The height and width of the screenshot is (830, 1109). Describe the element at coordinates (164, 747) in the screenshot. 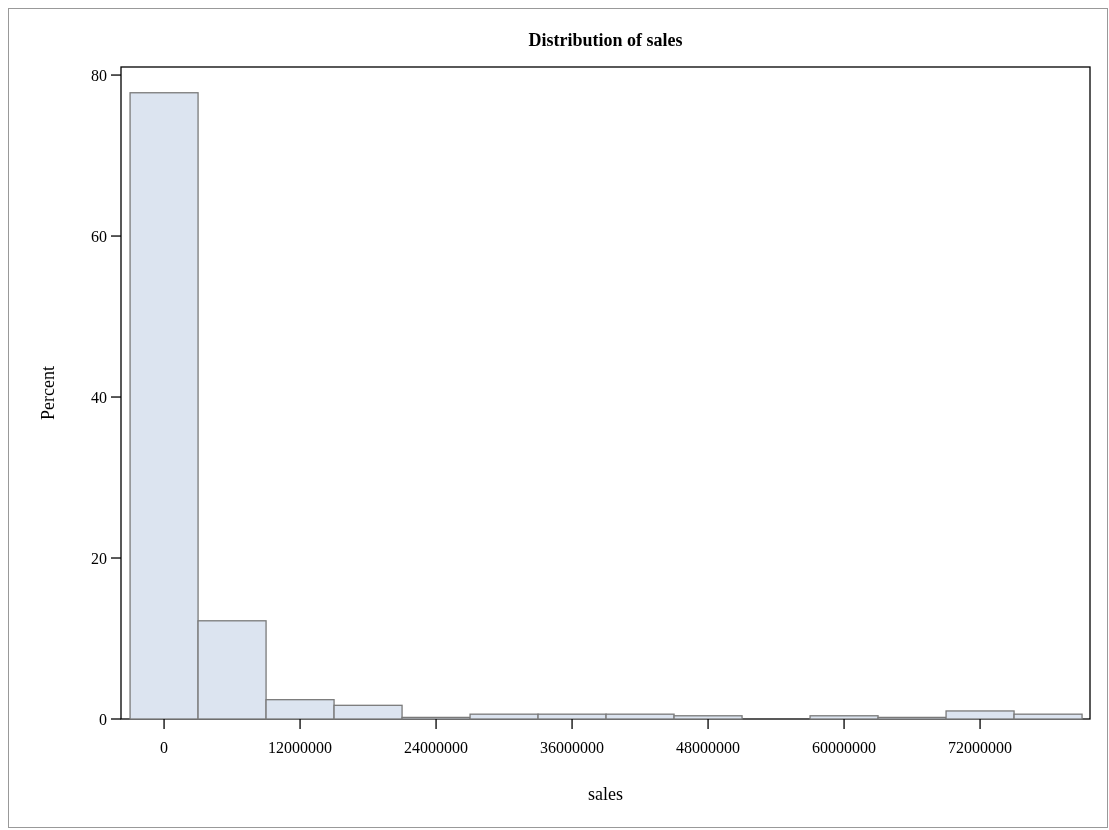

I see `x-tick-label: 0` at that location.